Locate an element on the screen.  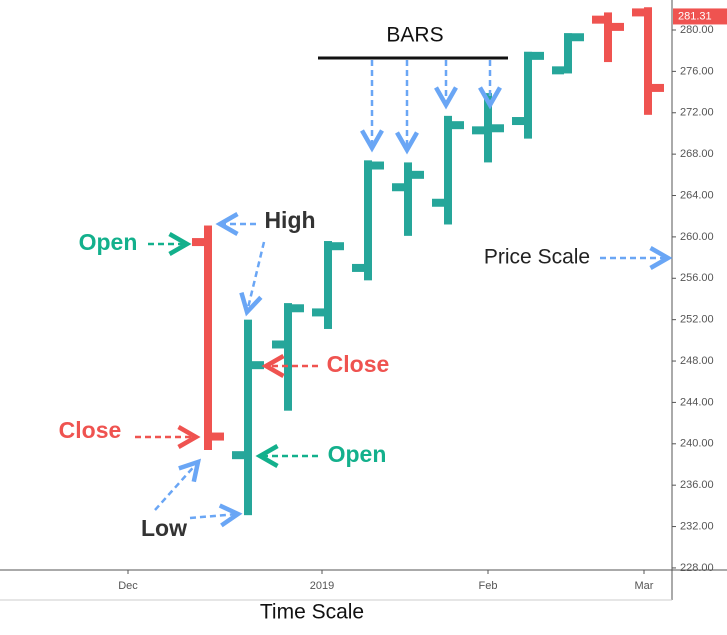
annotation: Low is located at coordinates (164, 528).